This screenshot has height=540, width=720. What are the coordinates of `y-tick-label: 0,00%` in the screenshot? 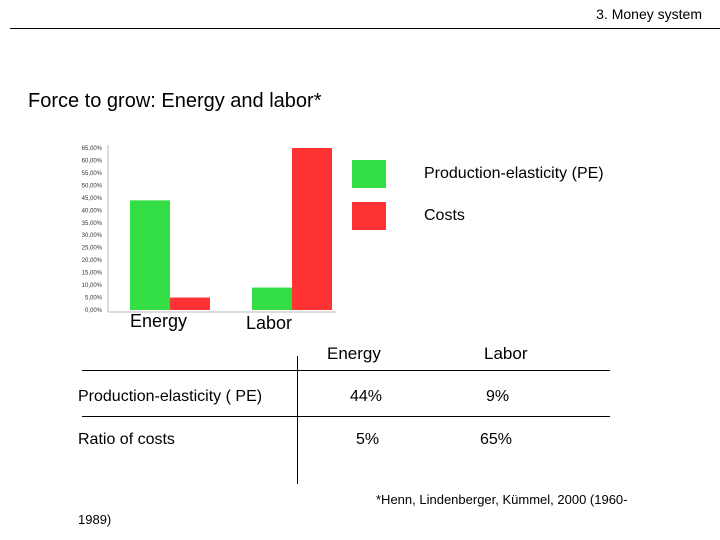 It's located at (94, 311).